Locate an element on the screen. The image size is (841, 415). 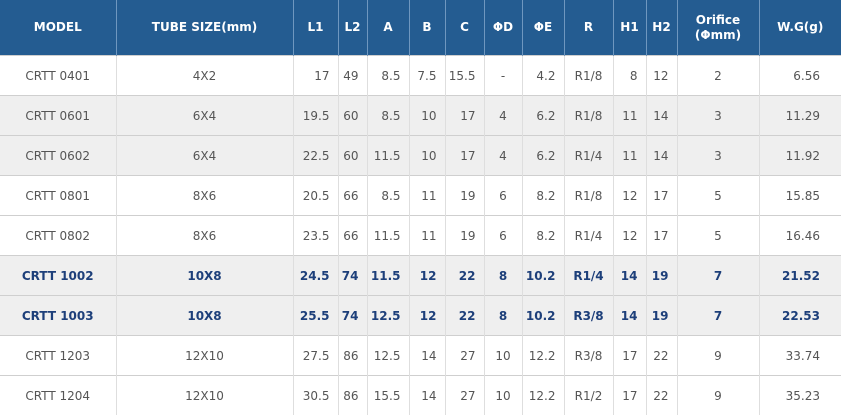
orifice-header-line1: Orifice is located at coordinates (718, 20).